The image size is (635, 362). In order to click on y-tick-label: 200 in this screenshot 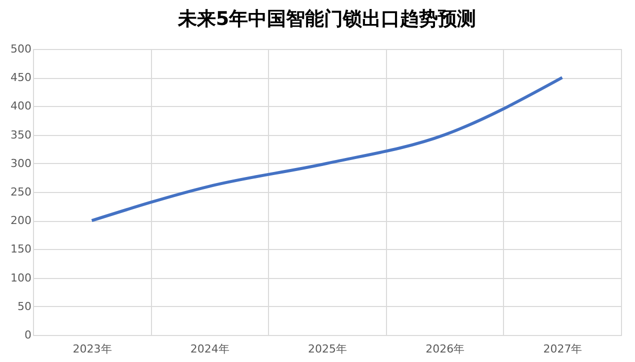, I will do `click(21, 221)`.